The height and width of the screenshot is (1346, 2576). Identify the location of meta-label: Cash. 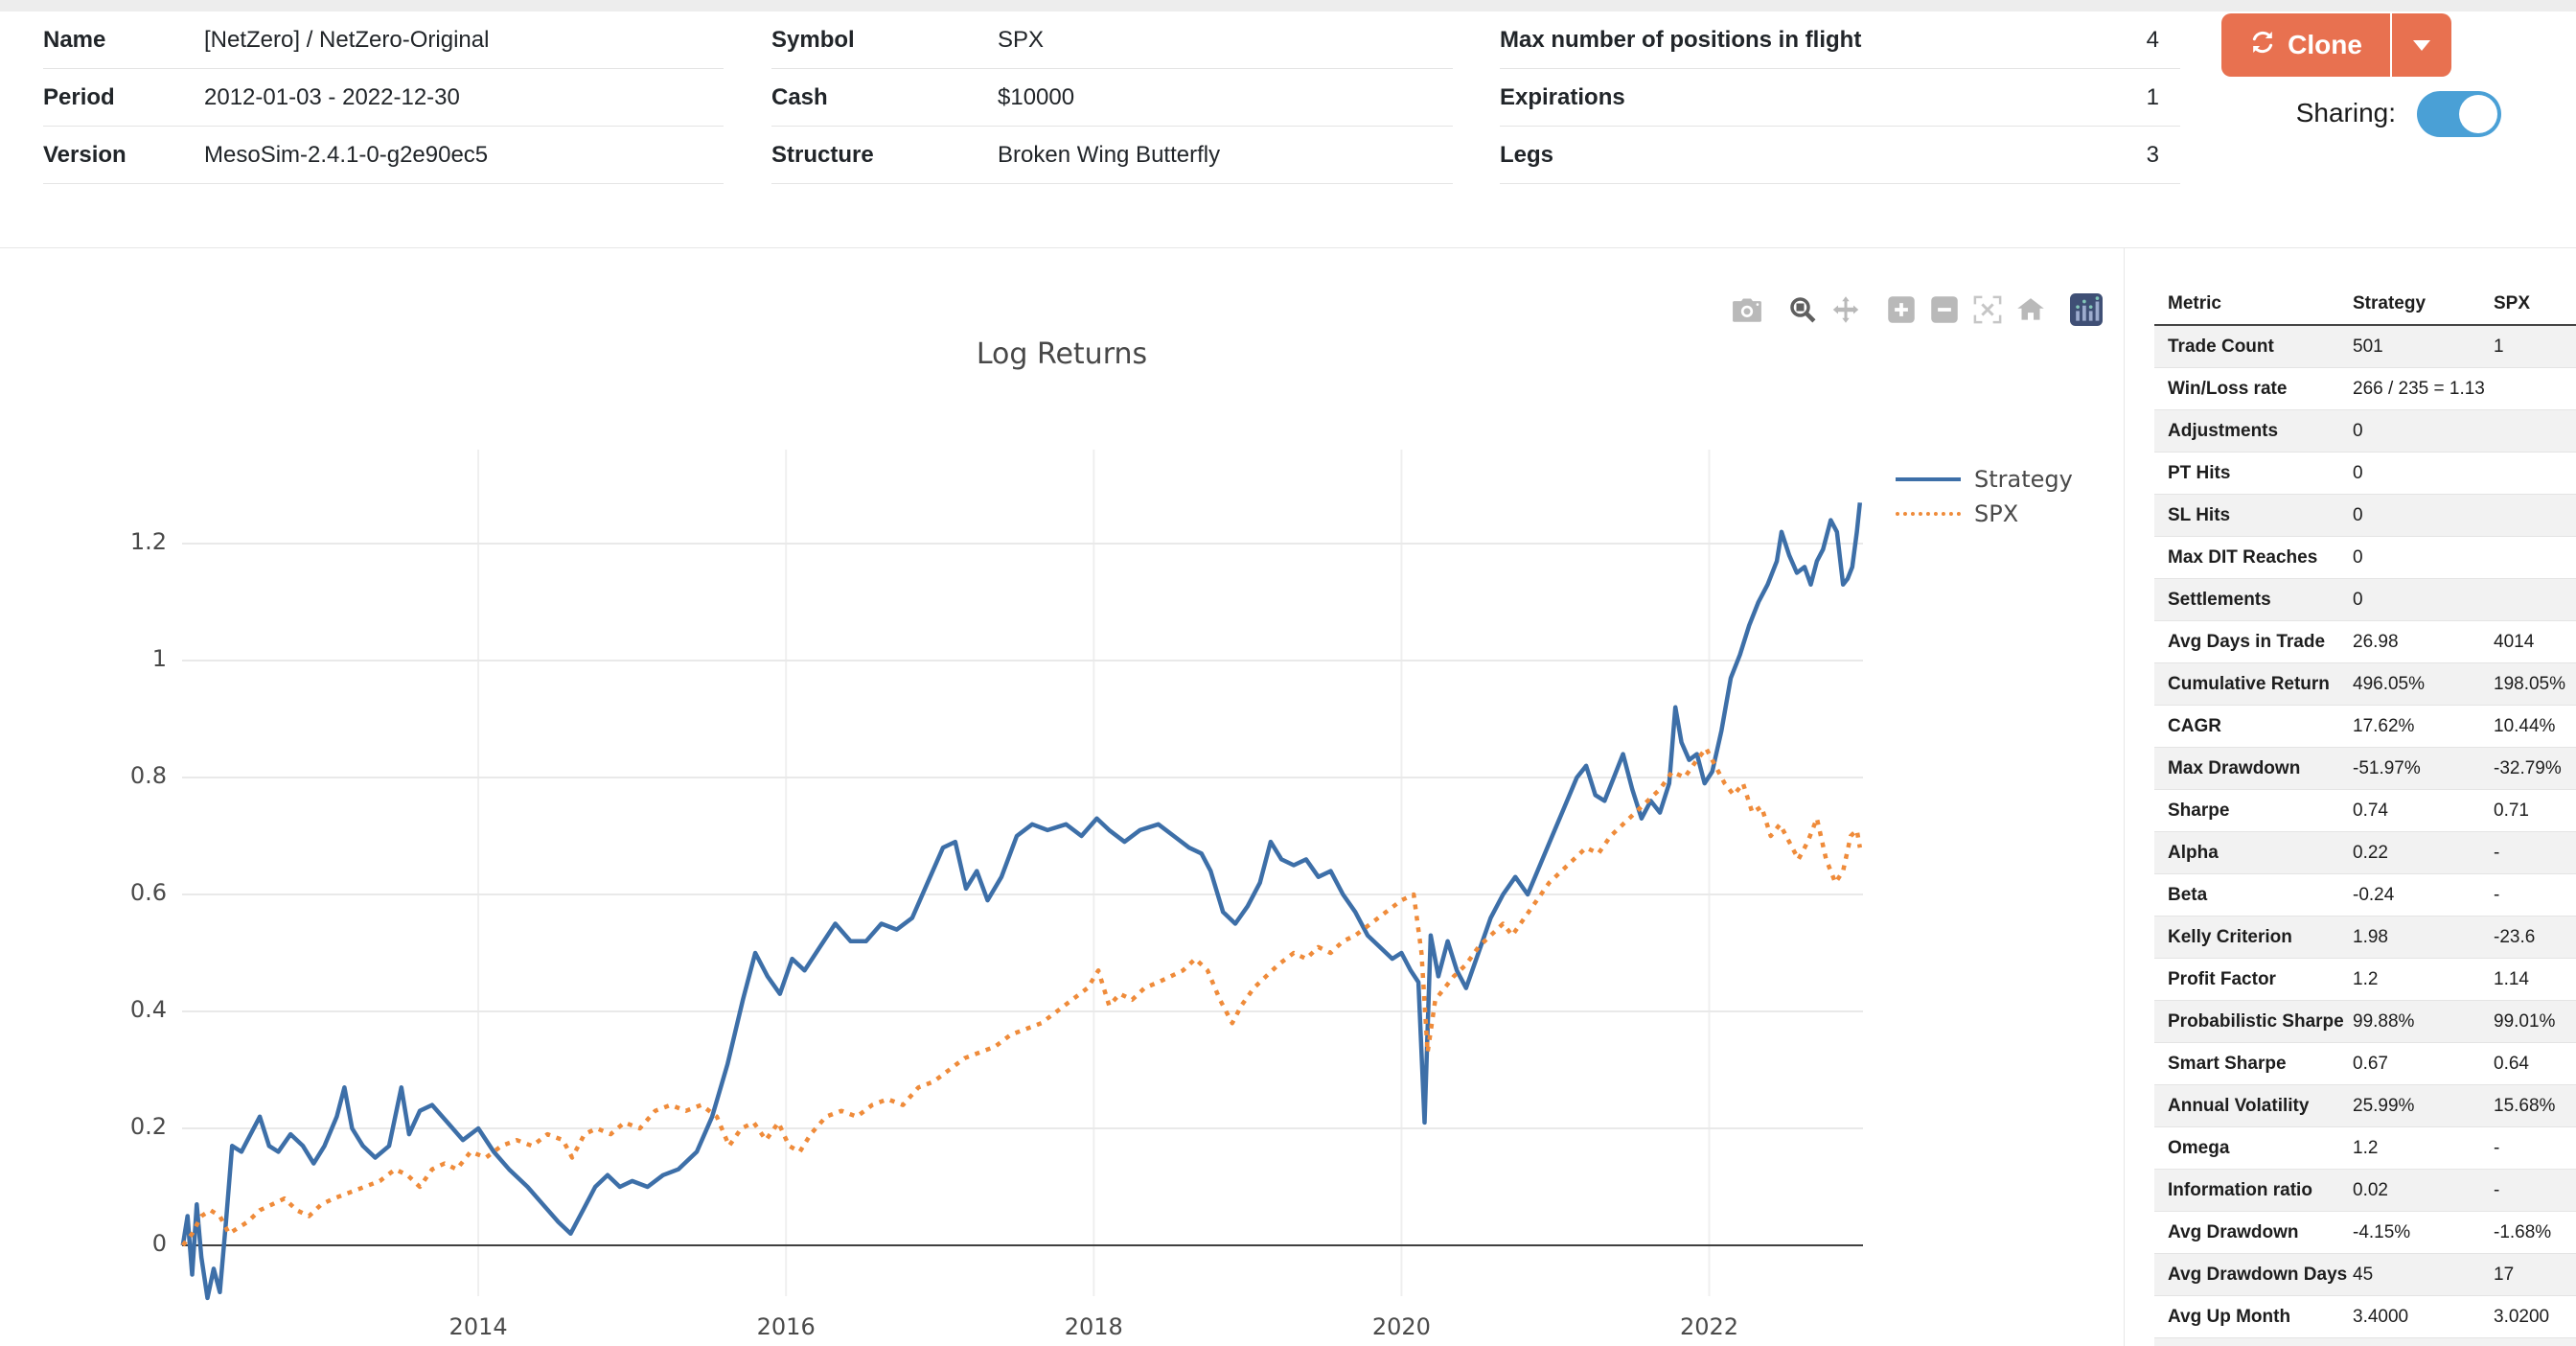
(799, 96).